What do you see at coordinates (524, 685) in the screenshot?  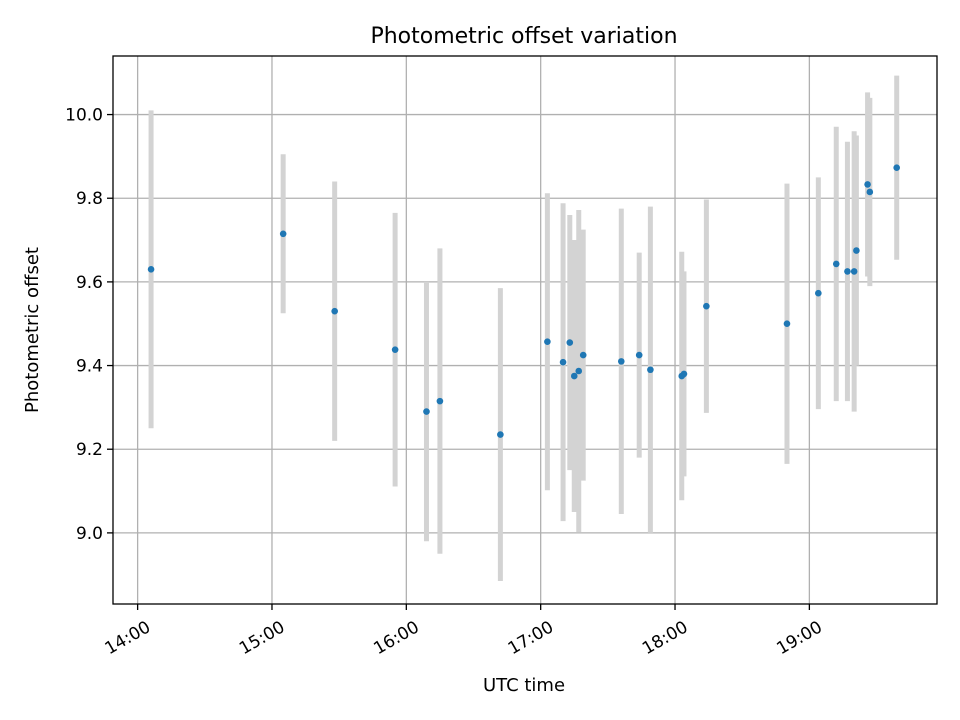 I see `x-axis-label: UTC time` at bounding box center [524, 685].